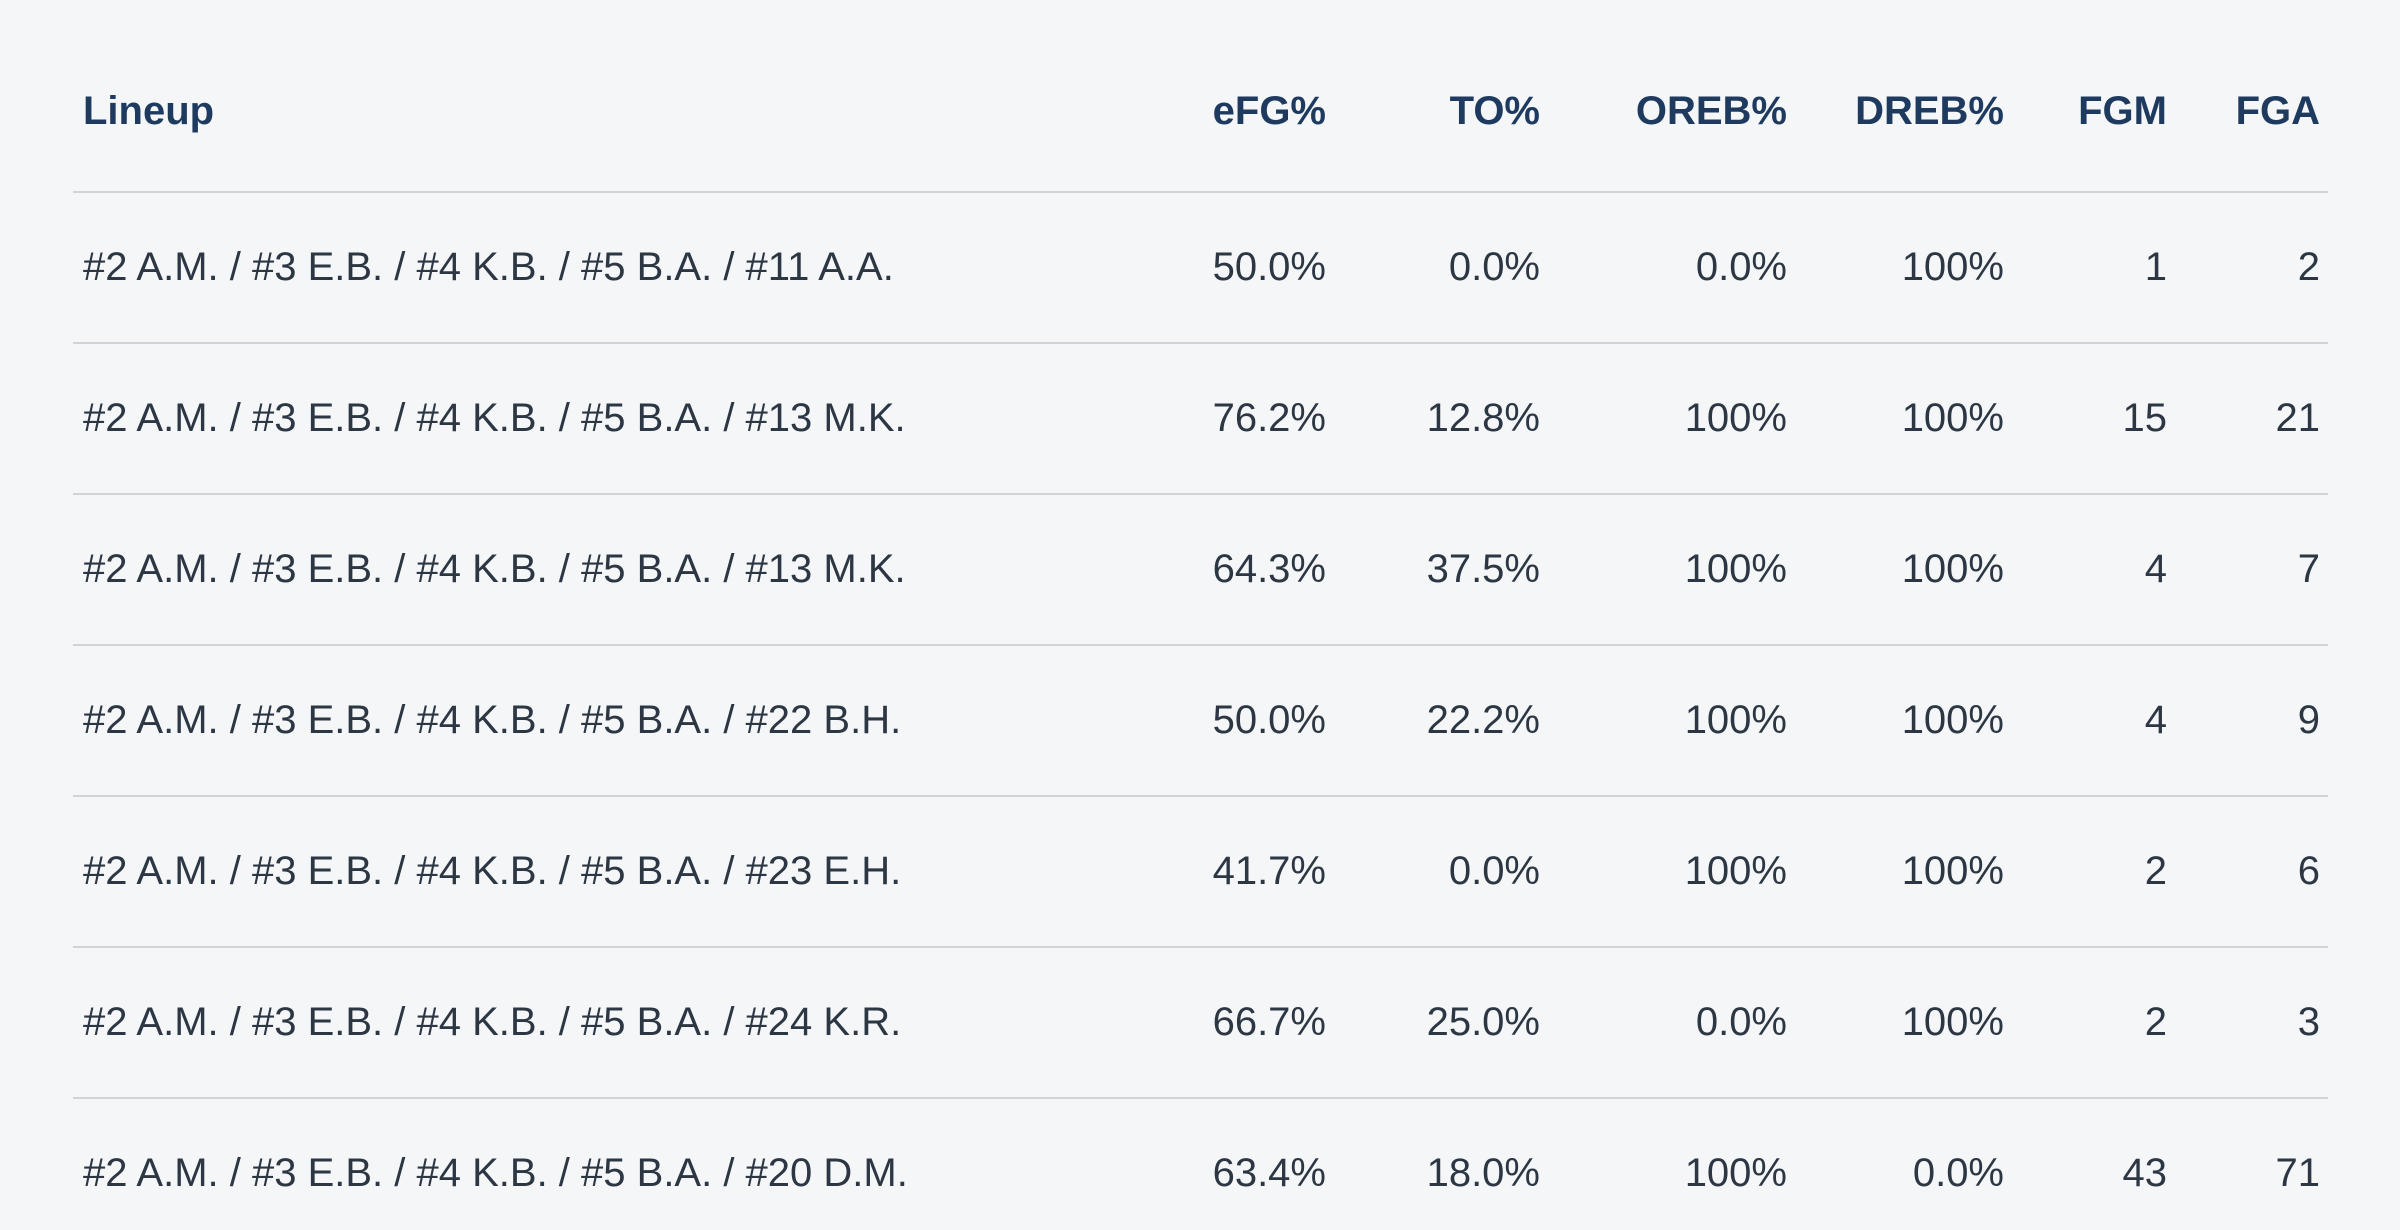  What do you see at coordinates (1494, 111) in the screenshot?
I see `column-header-to: TO%` at bounding box center [1494, 111].